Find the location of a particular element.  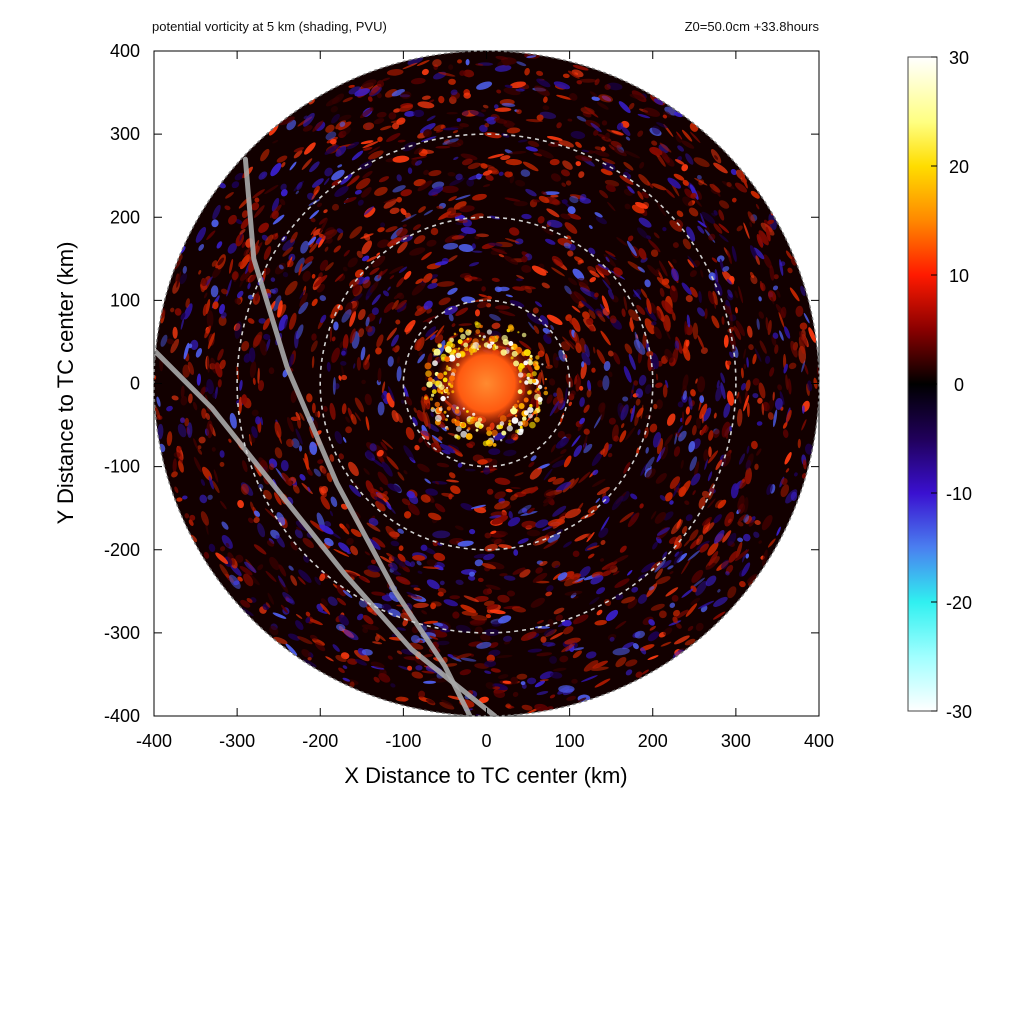

x-tick-label: -200 is located at coordinates (320, 741).